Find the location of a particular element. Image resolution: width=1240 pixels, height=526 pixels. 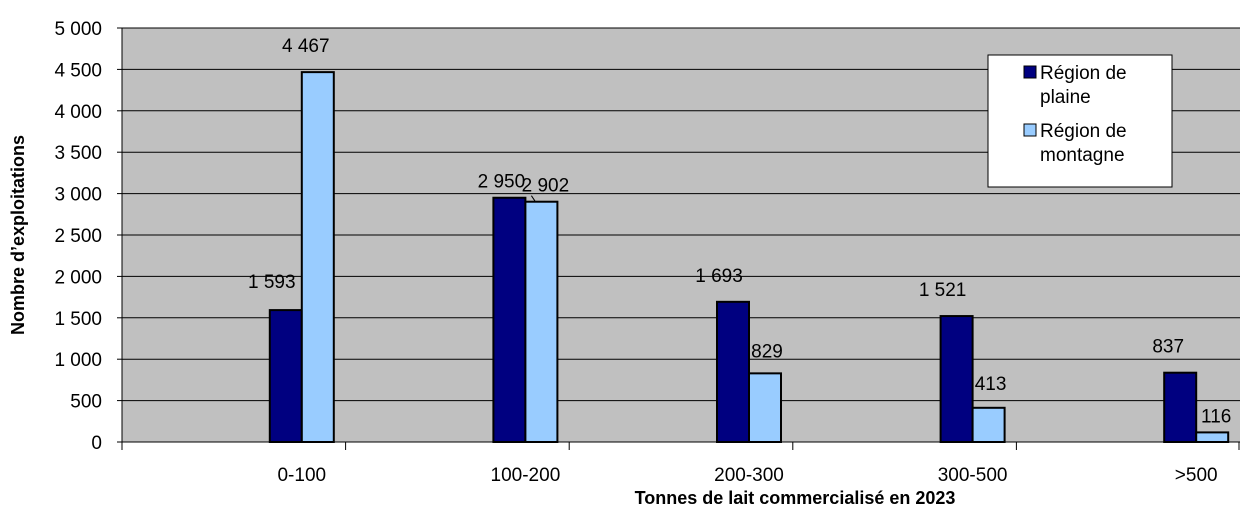

data-label: 1 693 is located at coordinates (719, 276).